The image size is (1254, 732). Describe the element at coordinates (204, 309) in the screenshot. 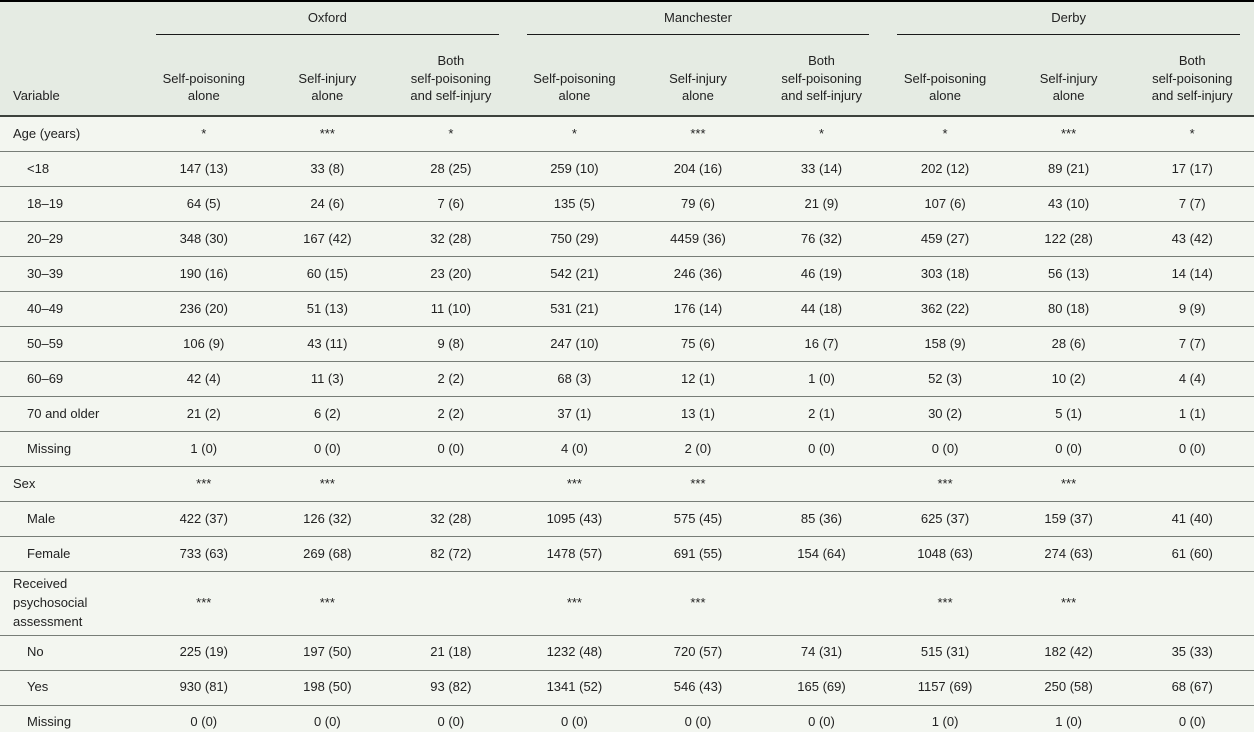

I see `value-cell: 236 (20)` at that location.